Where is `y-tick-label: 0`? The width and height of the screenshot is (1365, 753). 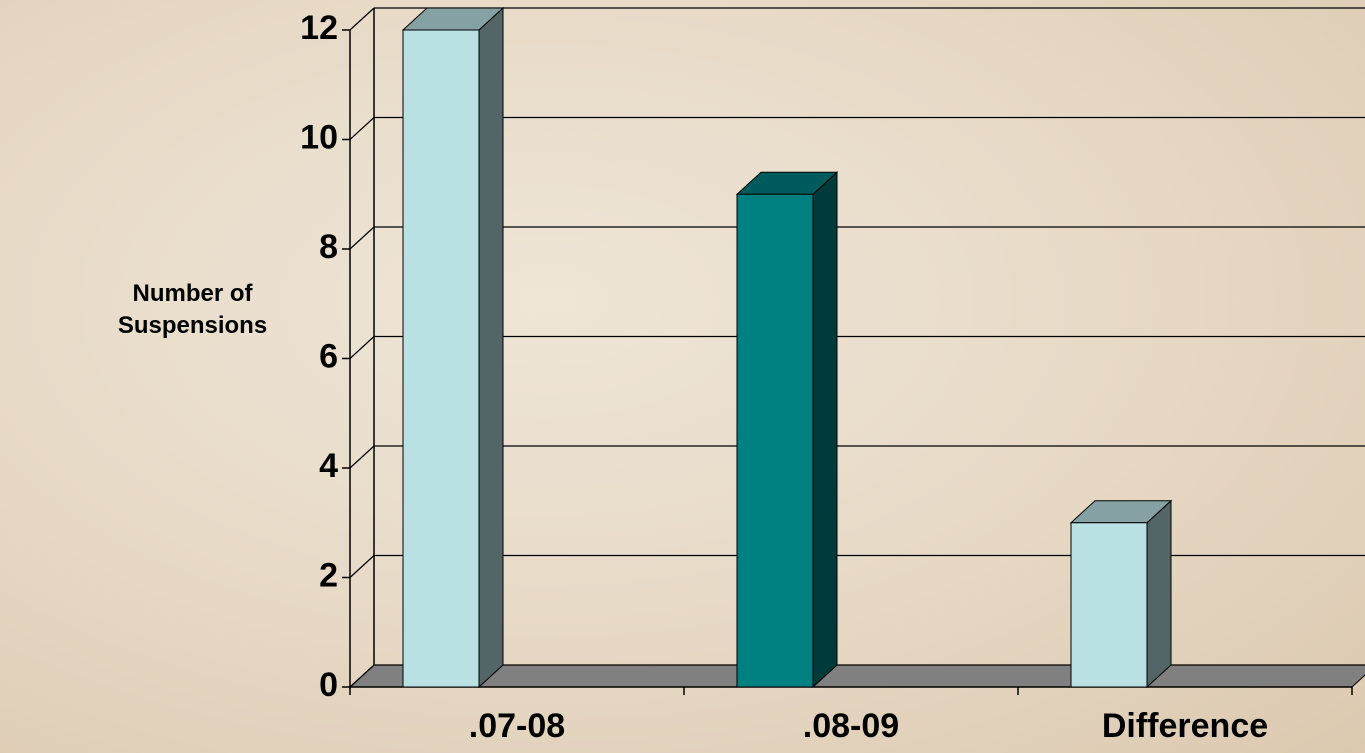
y-tick-label: 0 is located at coordinates (328, 685).